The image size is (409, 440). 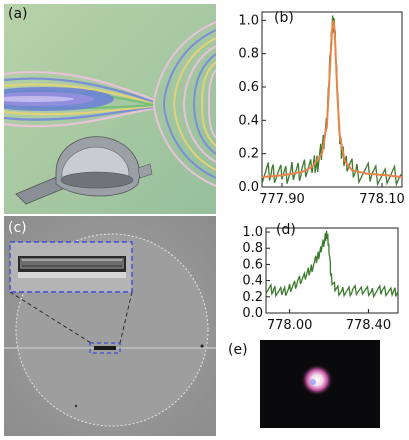 I want to click on zoom-connector-right, so click(x=126, y=317).